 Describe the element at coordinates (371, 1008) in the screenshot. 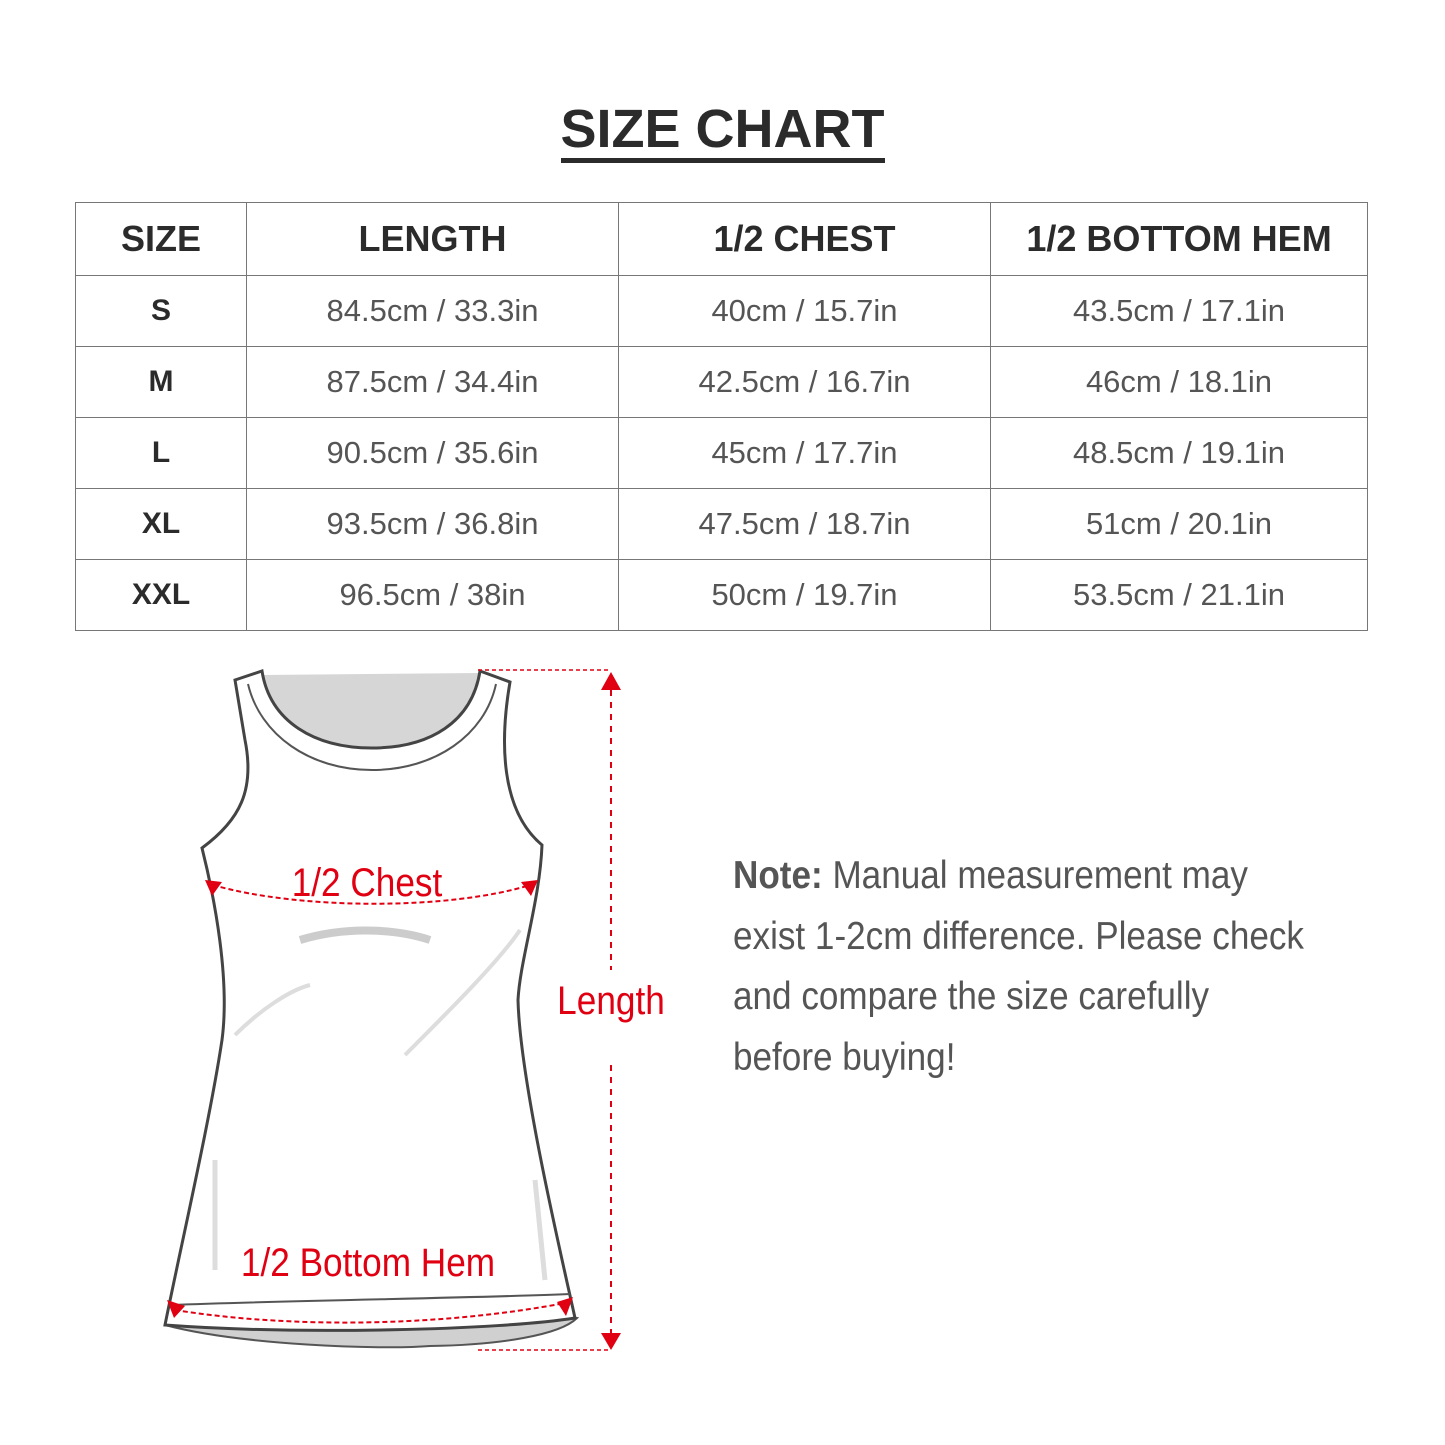

I see `tank-top-illustration` at that location.